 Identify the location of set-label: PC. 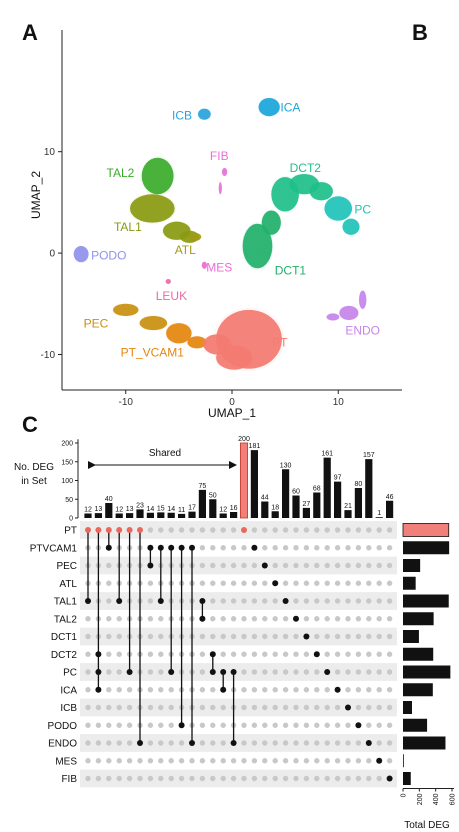
(70, 673).